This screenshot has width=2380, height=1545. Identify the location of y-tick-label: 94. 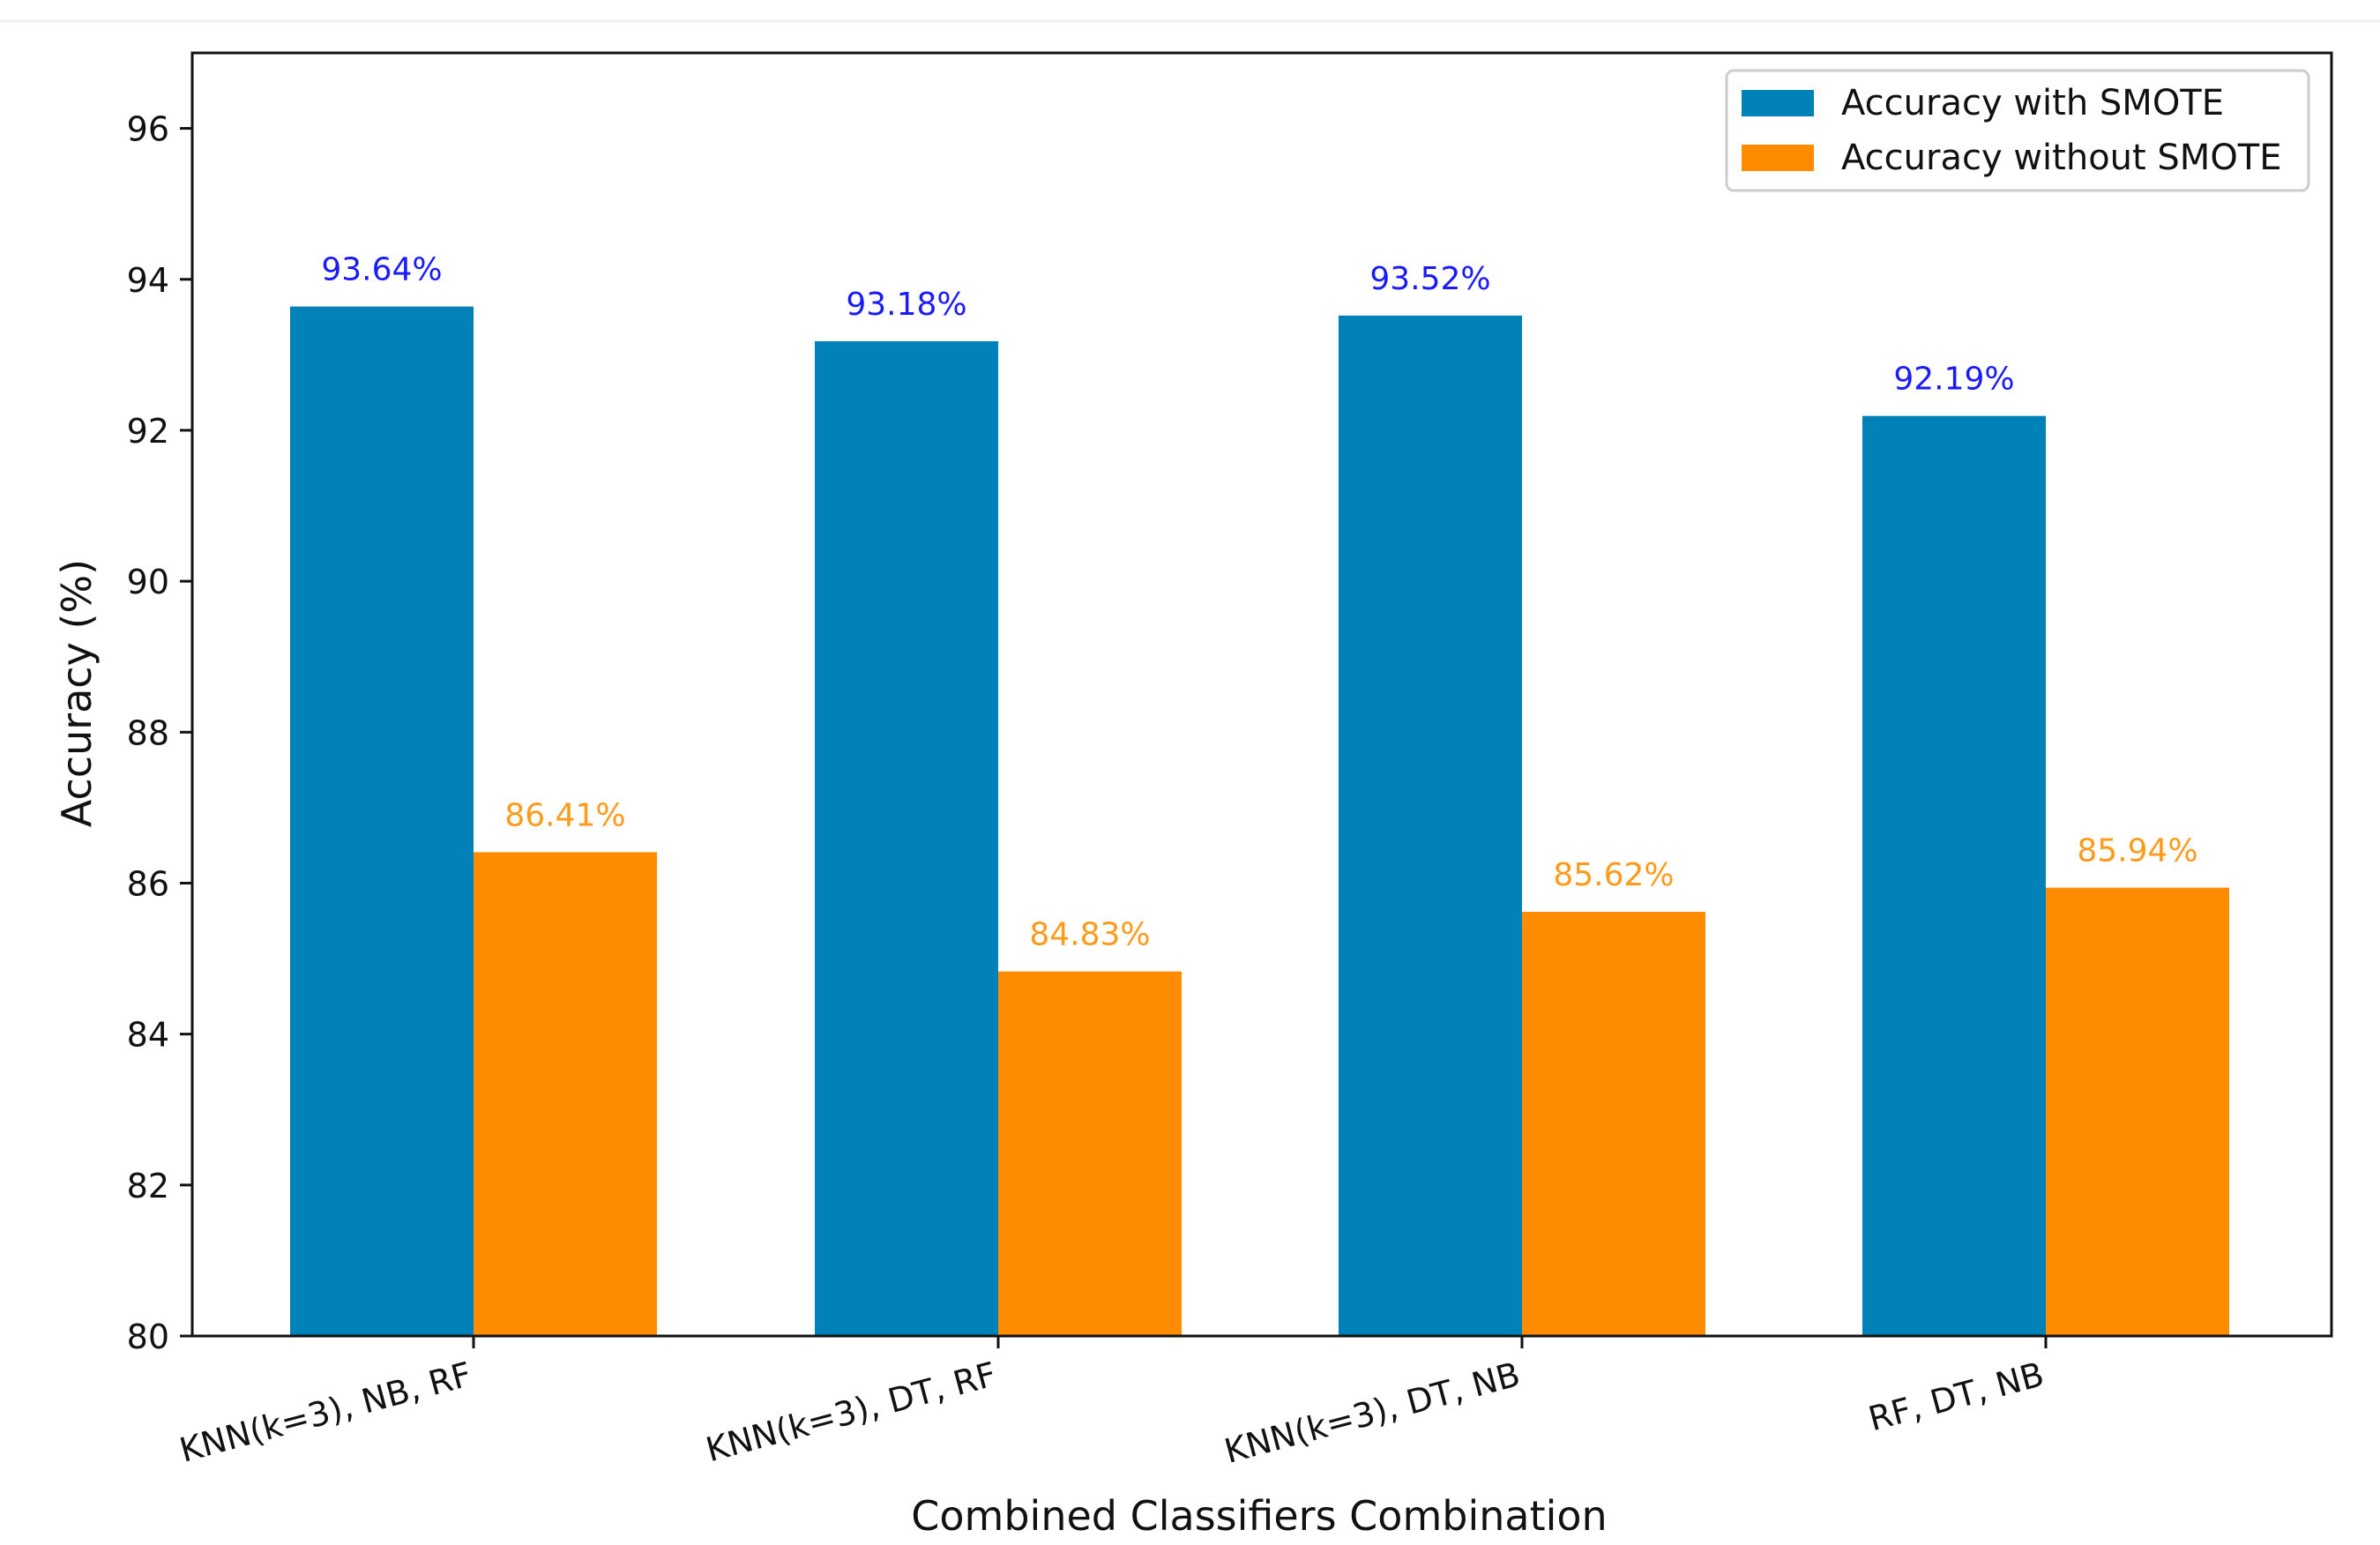
(148, 280).